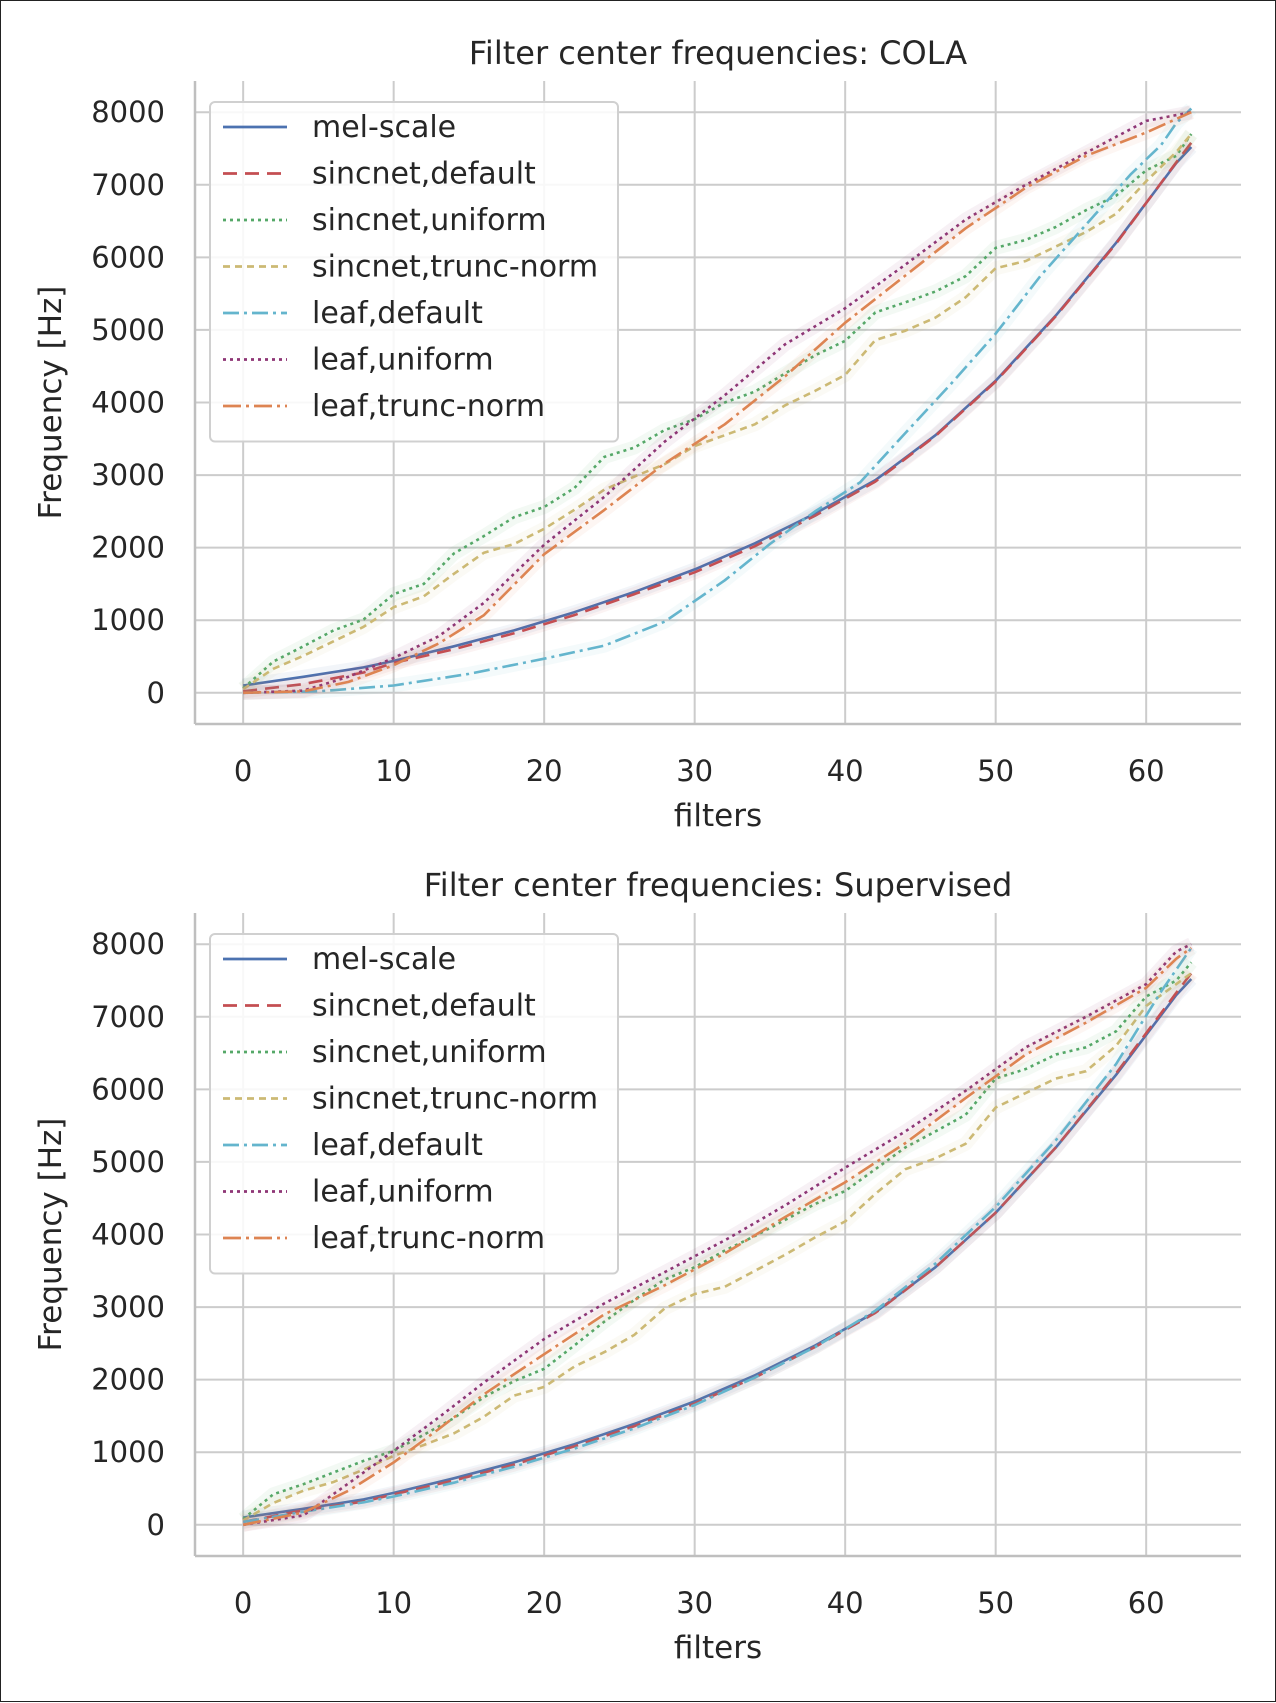 The image size is (1276, 1703). I want to click on chart-title: Filter center frequencies: COLA, so click(718, 53).